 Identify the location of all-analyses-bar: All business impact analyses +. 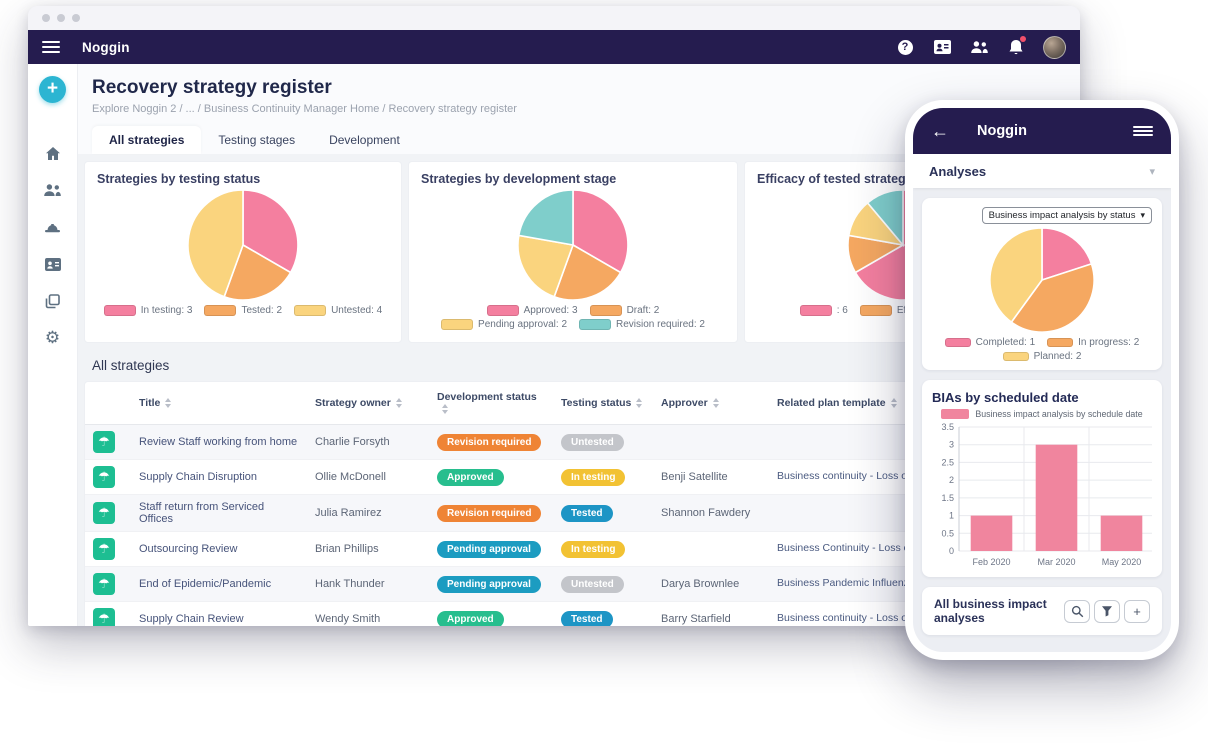
(1042, 611).